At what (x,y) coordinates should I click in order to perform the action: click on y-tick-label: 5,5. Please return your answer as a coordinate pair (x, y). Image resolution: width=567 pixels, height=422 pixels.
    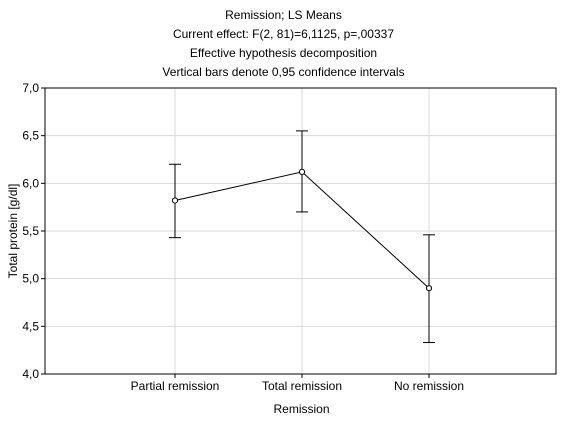
    Looking at the image, I should click on (30, 231).